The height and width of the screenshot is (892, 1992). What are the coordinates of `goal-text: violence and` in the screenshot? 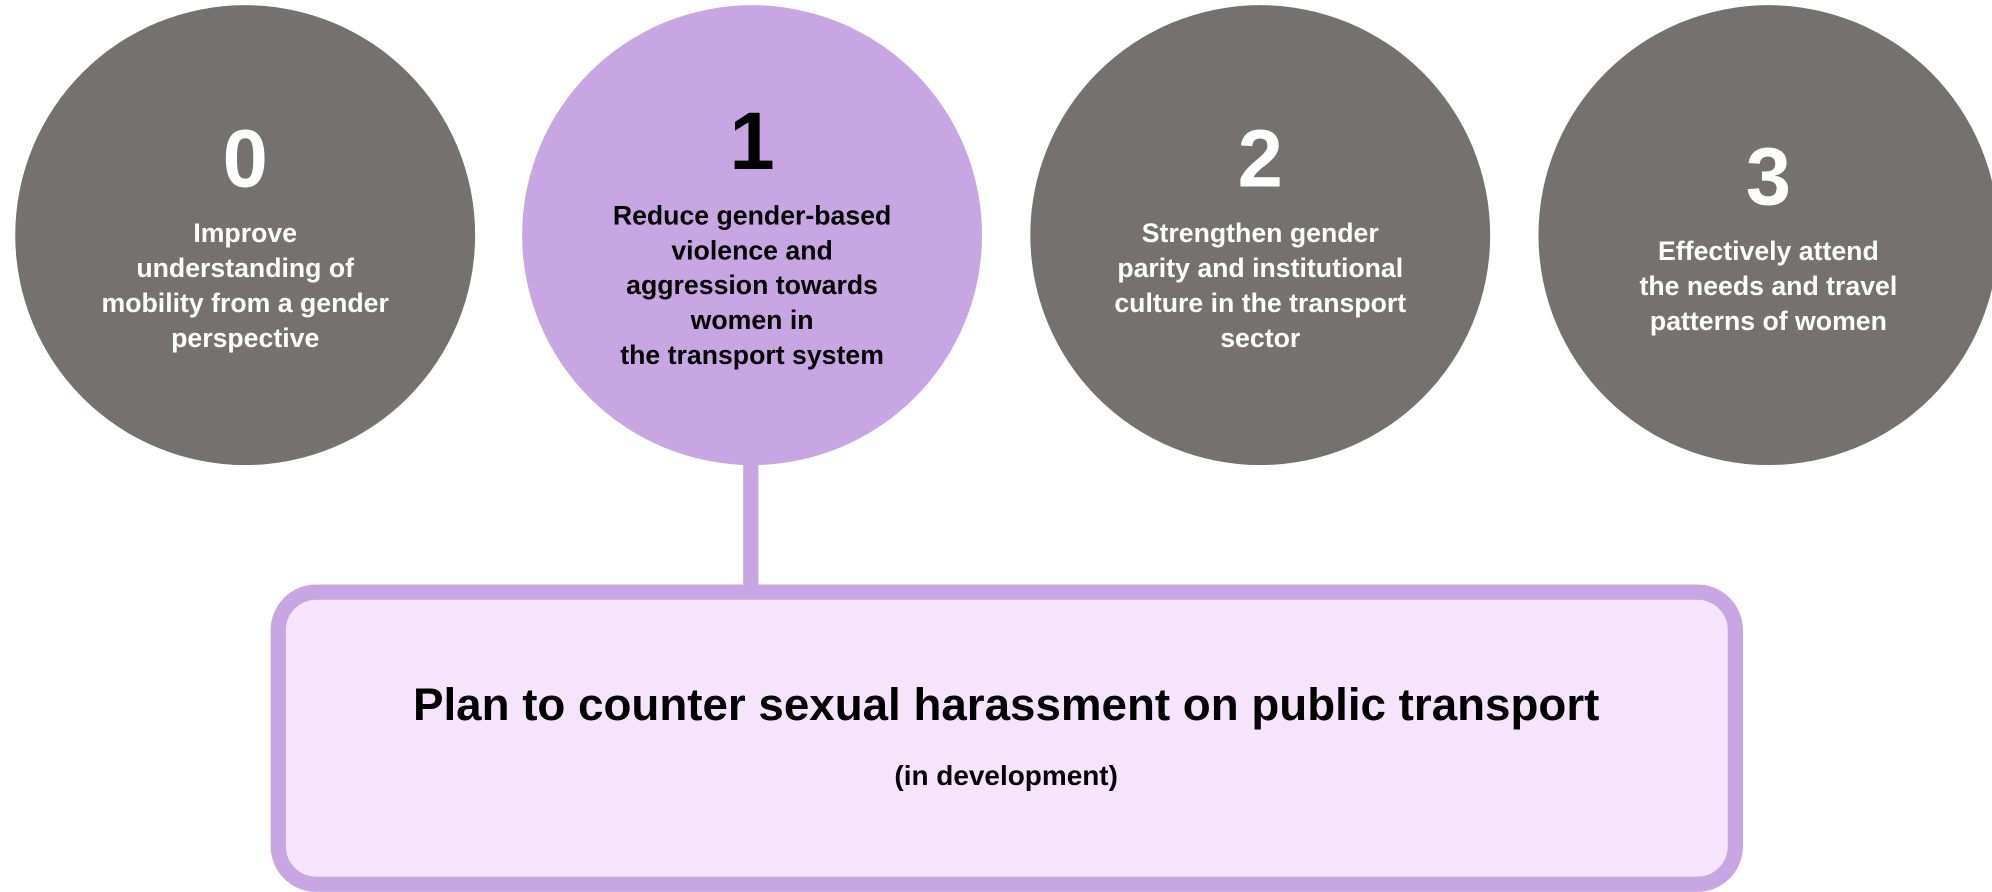 It's located at (751, 250).